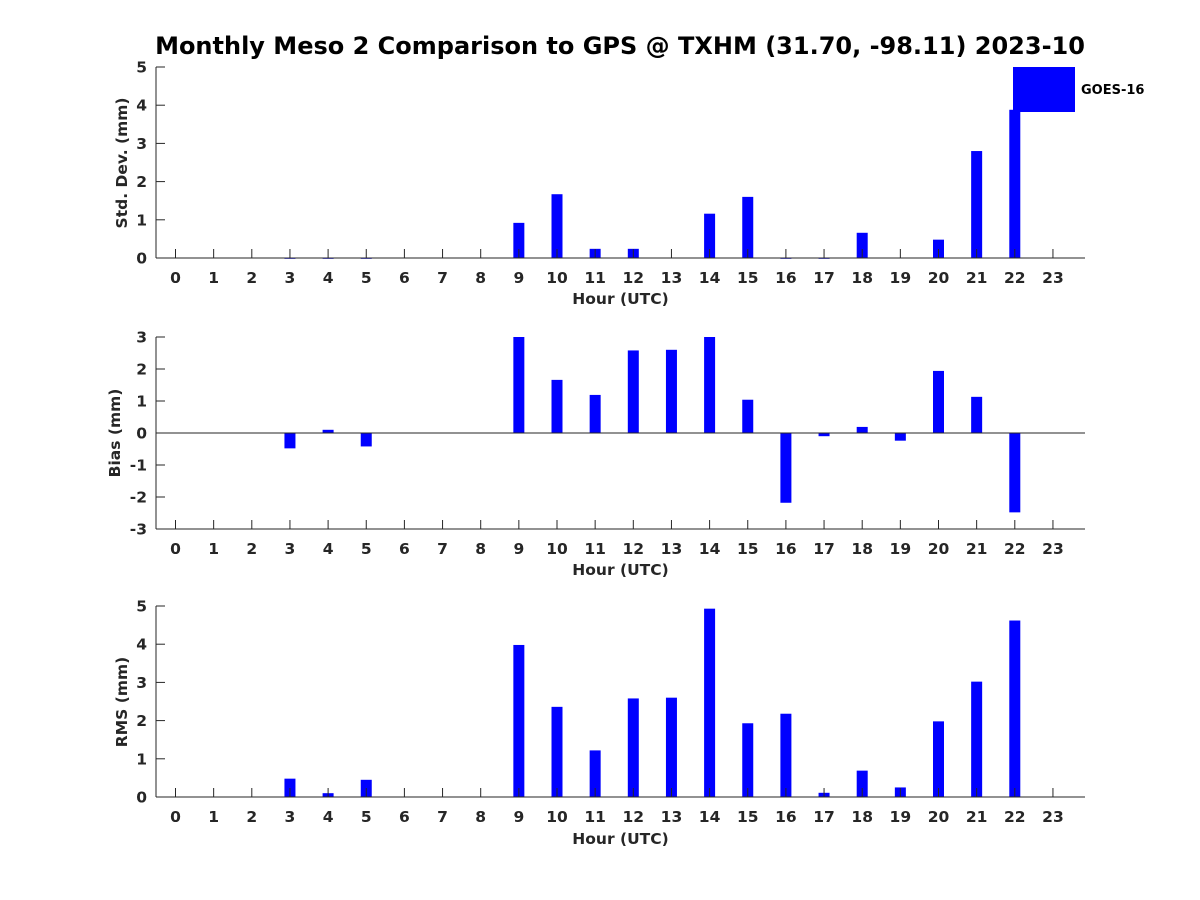 The image size is (1200, 900). I want to click on xtick-label-rms: 16, so click(786, 817).